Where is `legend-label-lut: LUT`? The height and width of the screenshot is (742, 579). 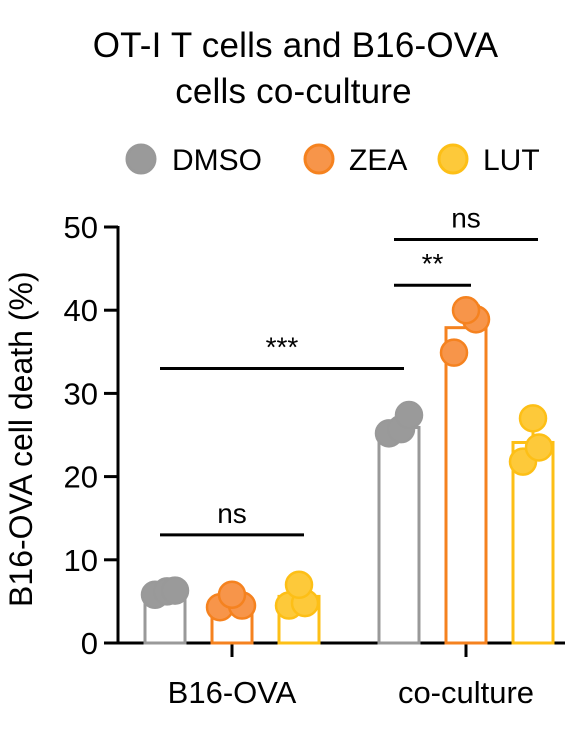 legend-label-lut: LUT is located at coordinates (511, 160).